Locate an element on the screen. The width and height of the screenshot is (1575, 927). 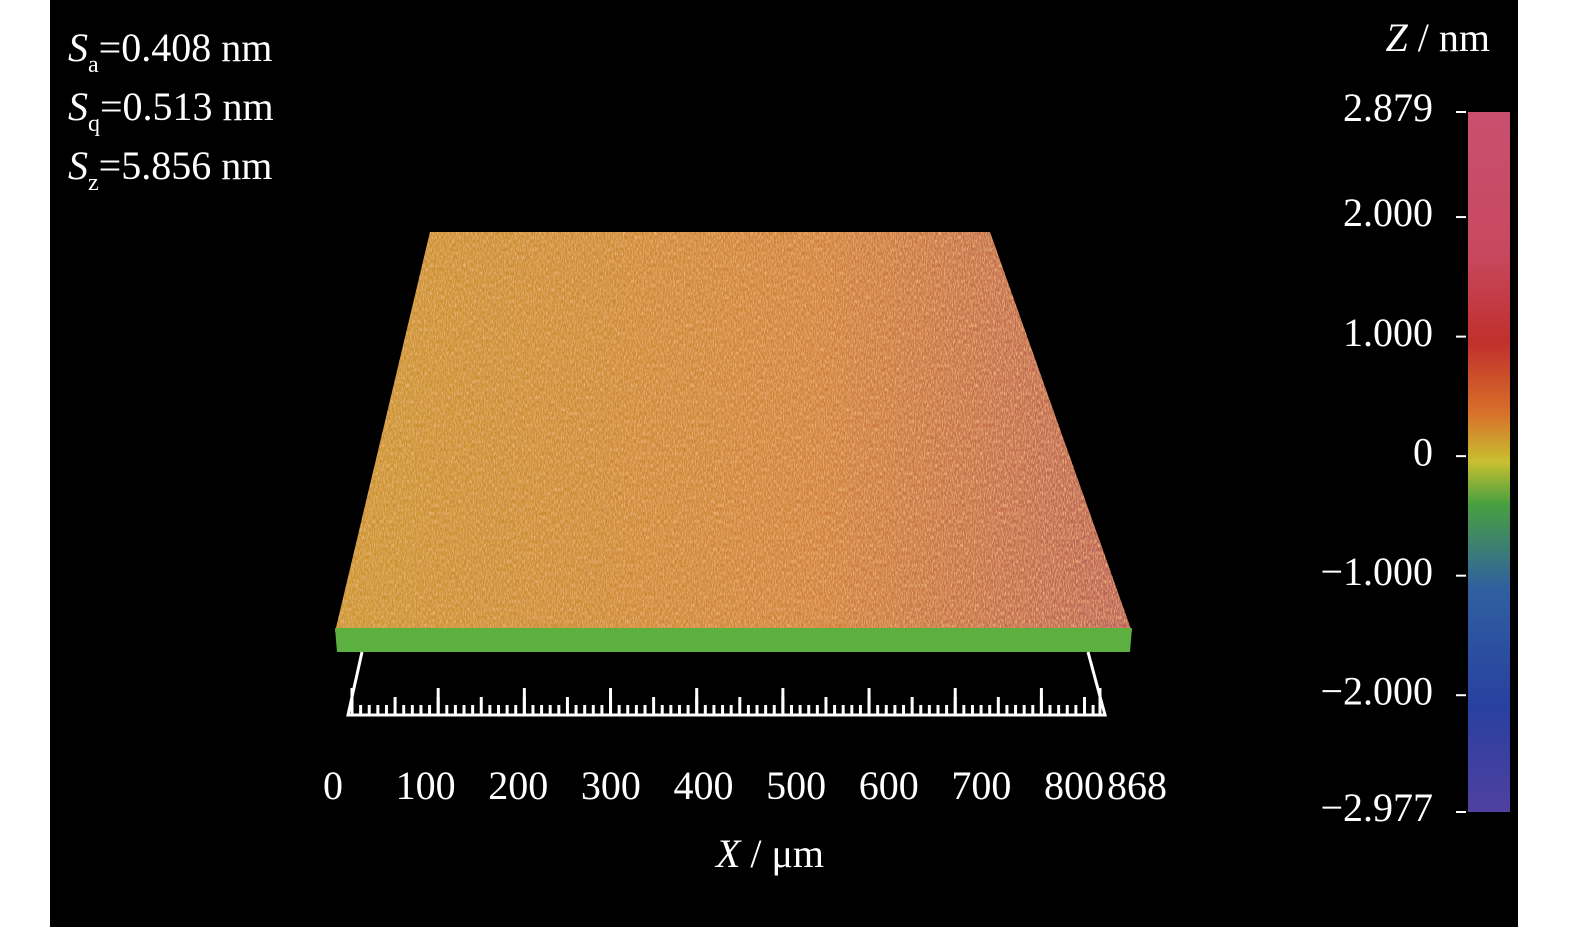
colorbar-tick-label: 1.000 is located at coordinates (1388, 332).